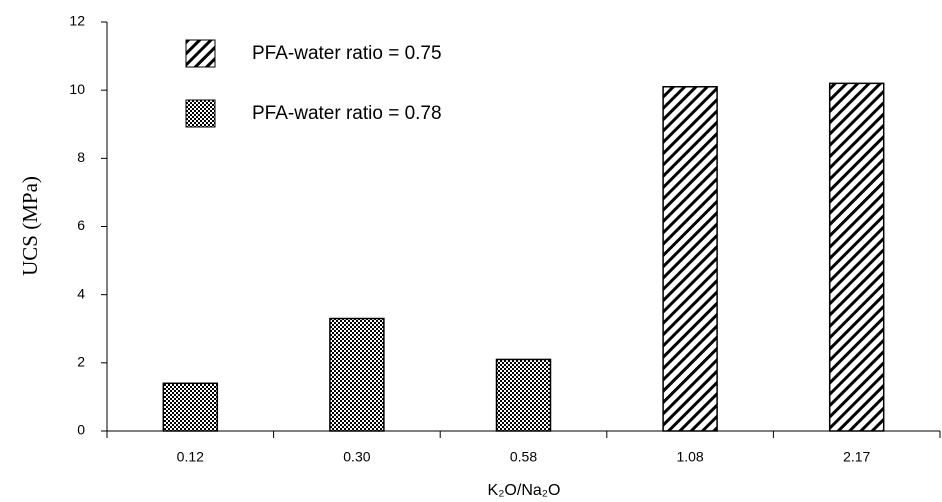  I want to click on y-tick-label: 10, so click(77, 89).